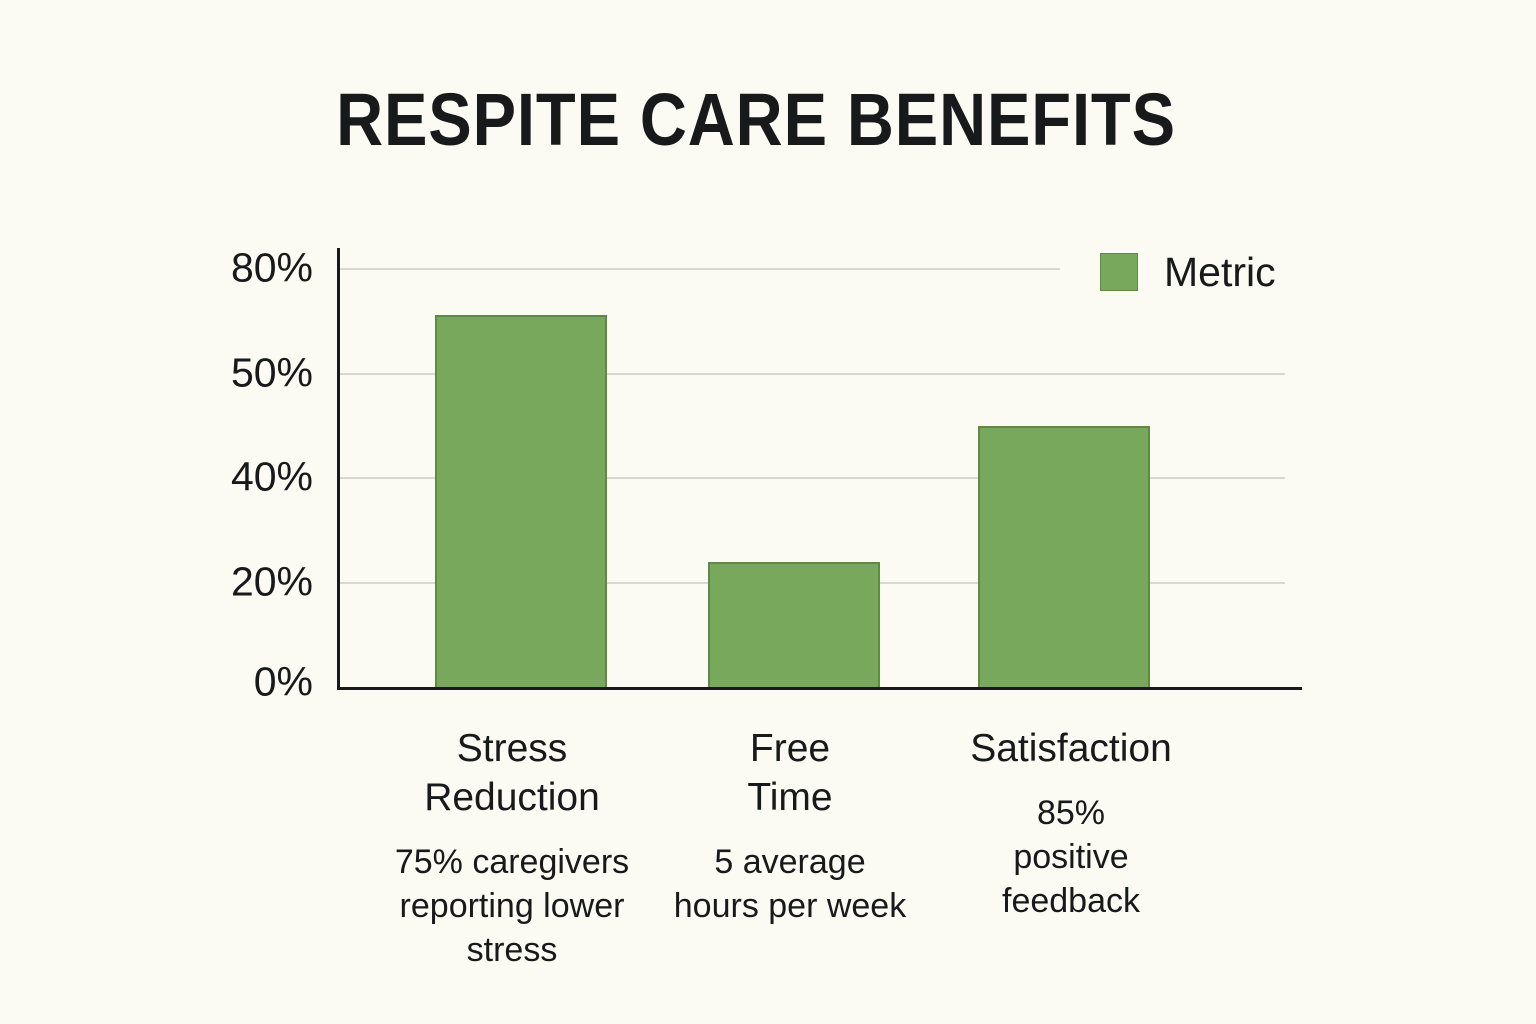 The height and width of the screenshot is (1024, 1536). I want to click on chart-title: RESPITE CARE BENEFITS, so click(756, 119).